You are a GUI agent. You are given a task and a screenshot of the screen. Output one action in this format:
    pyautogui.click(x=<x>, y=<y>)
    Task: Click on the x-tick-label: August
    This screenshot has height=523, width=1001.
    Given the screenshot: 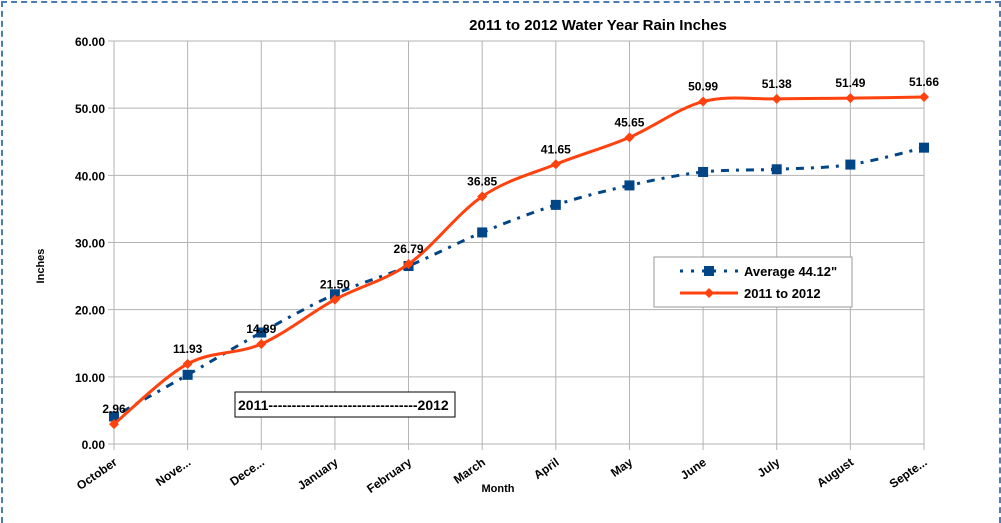 What is the action you would take?
    pyautogui.click(x=835, y=472)
    